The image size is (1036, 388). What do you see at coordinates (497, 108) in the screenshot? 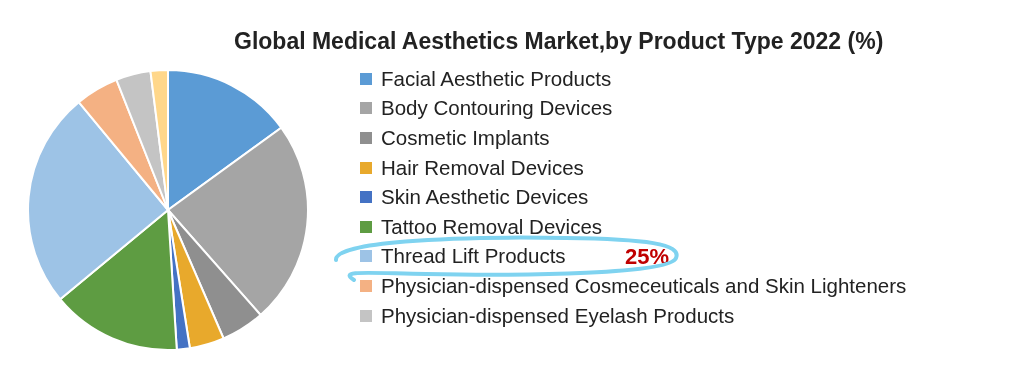
I see `legend-label: Body Contouring Devices` at bounding box center [497, 108].